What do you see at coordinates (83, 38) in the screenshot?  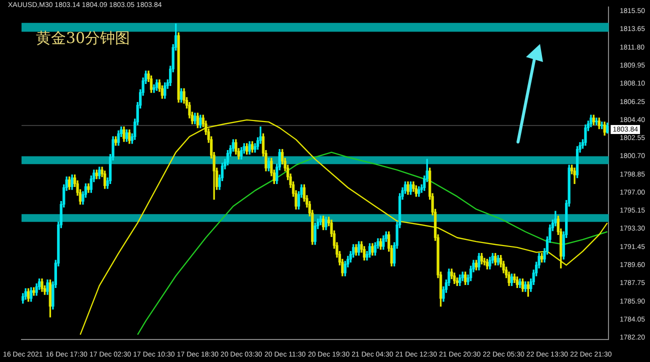 I see `text: 黄金30分钟图` at bounding box center [83, 38].